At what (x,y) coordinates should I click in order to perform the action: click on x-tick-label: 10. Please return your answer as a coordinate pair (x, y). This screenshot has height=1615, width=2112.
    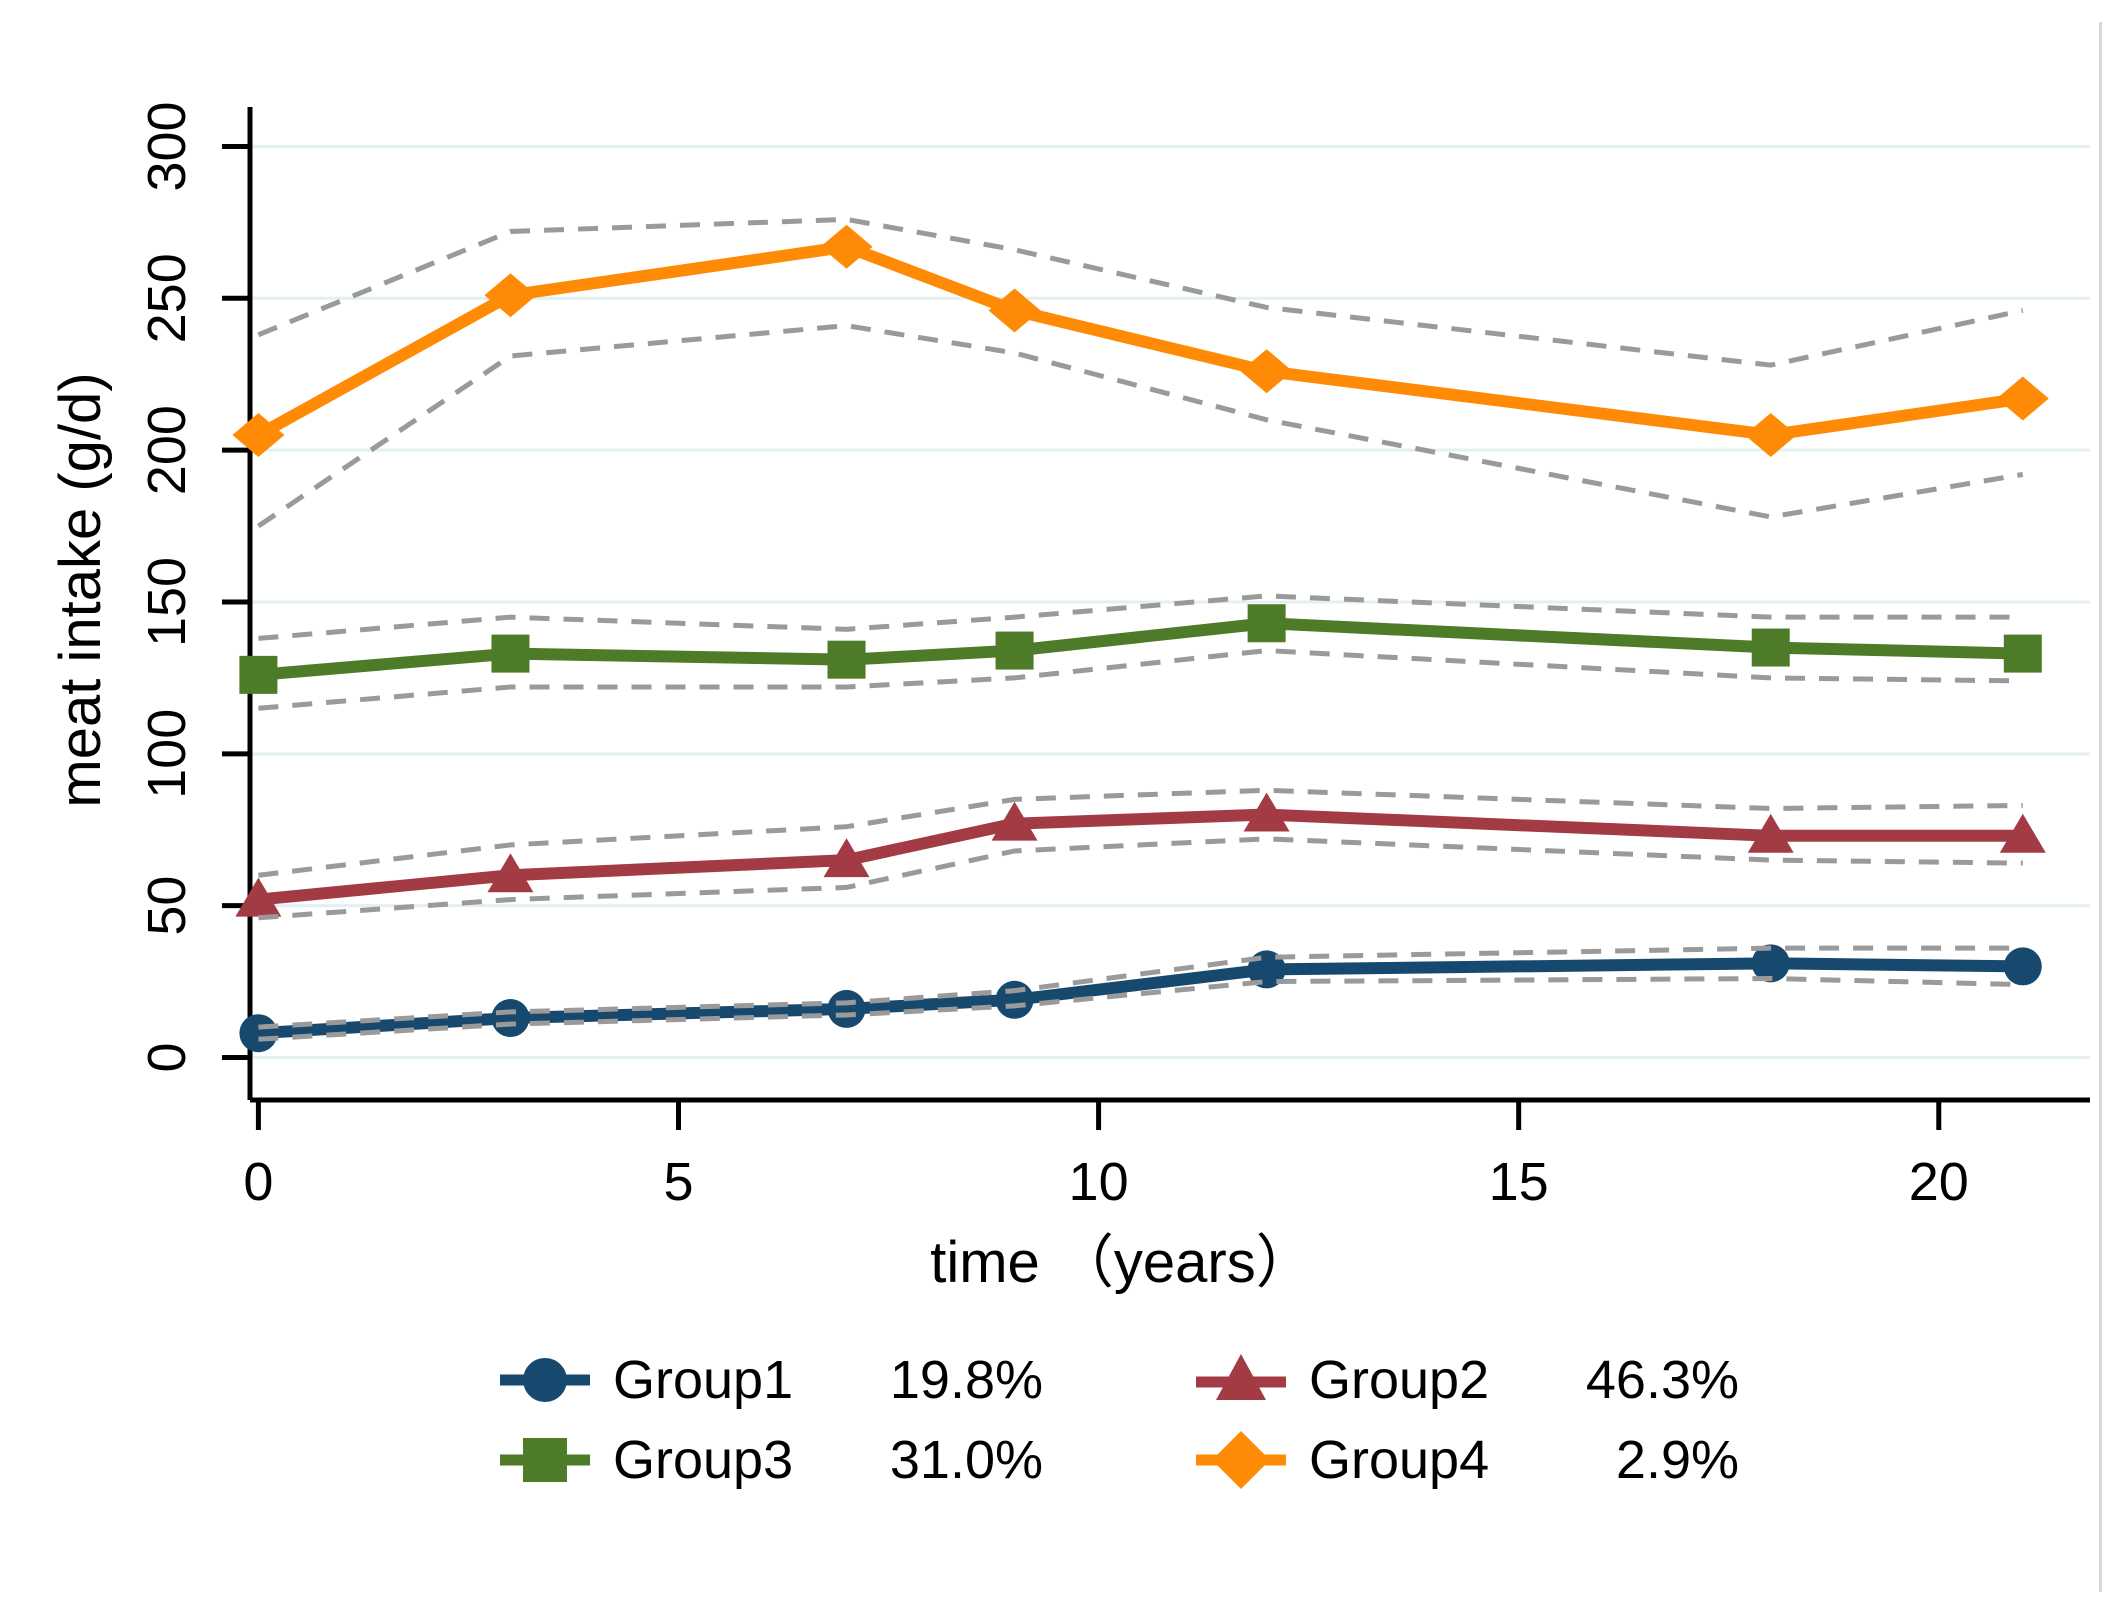
    Looking at the image, I should click on (1099, 1182).